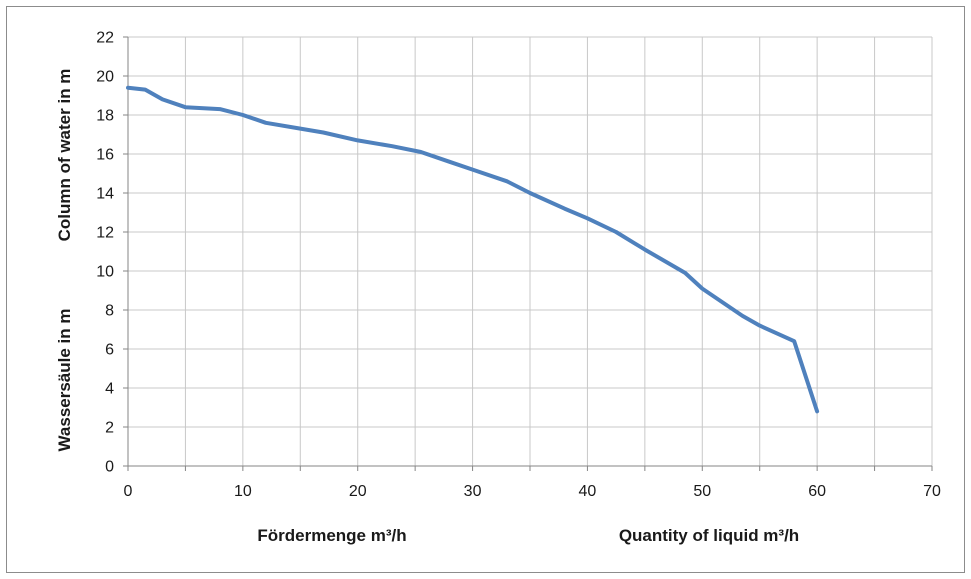 This screenshot has height=579, width=971. I want to click on y-tick-labels: 0 2 4 6 8 10 12 14 16 18 20 22, so click(105, 253).